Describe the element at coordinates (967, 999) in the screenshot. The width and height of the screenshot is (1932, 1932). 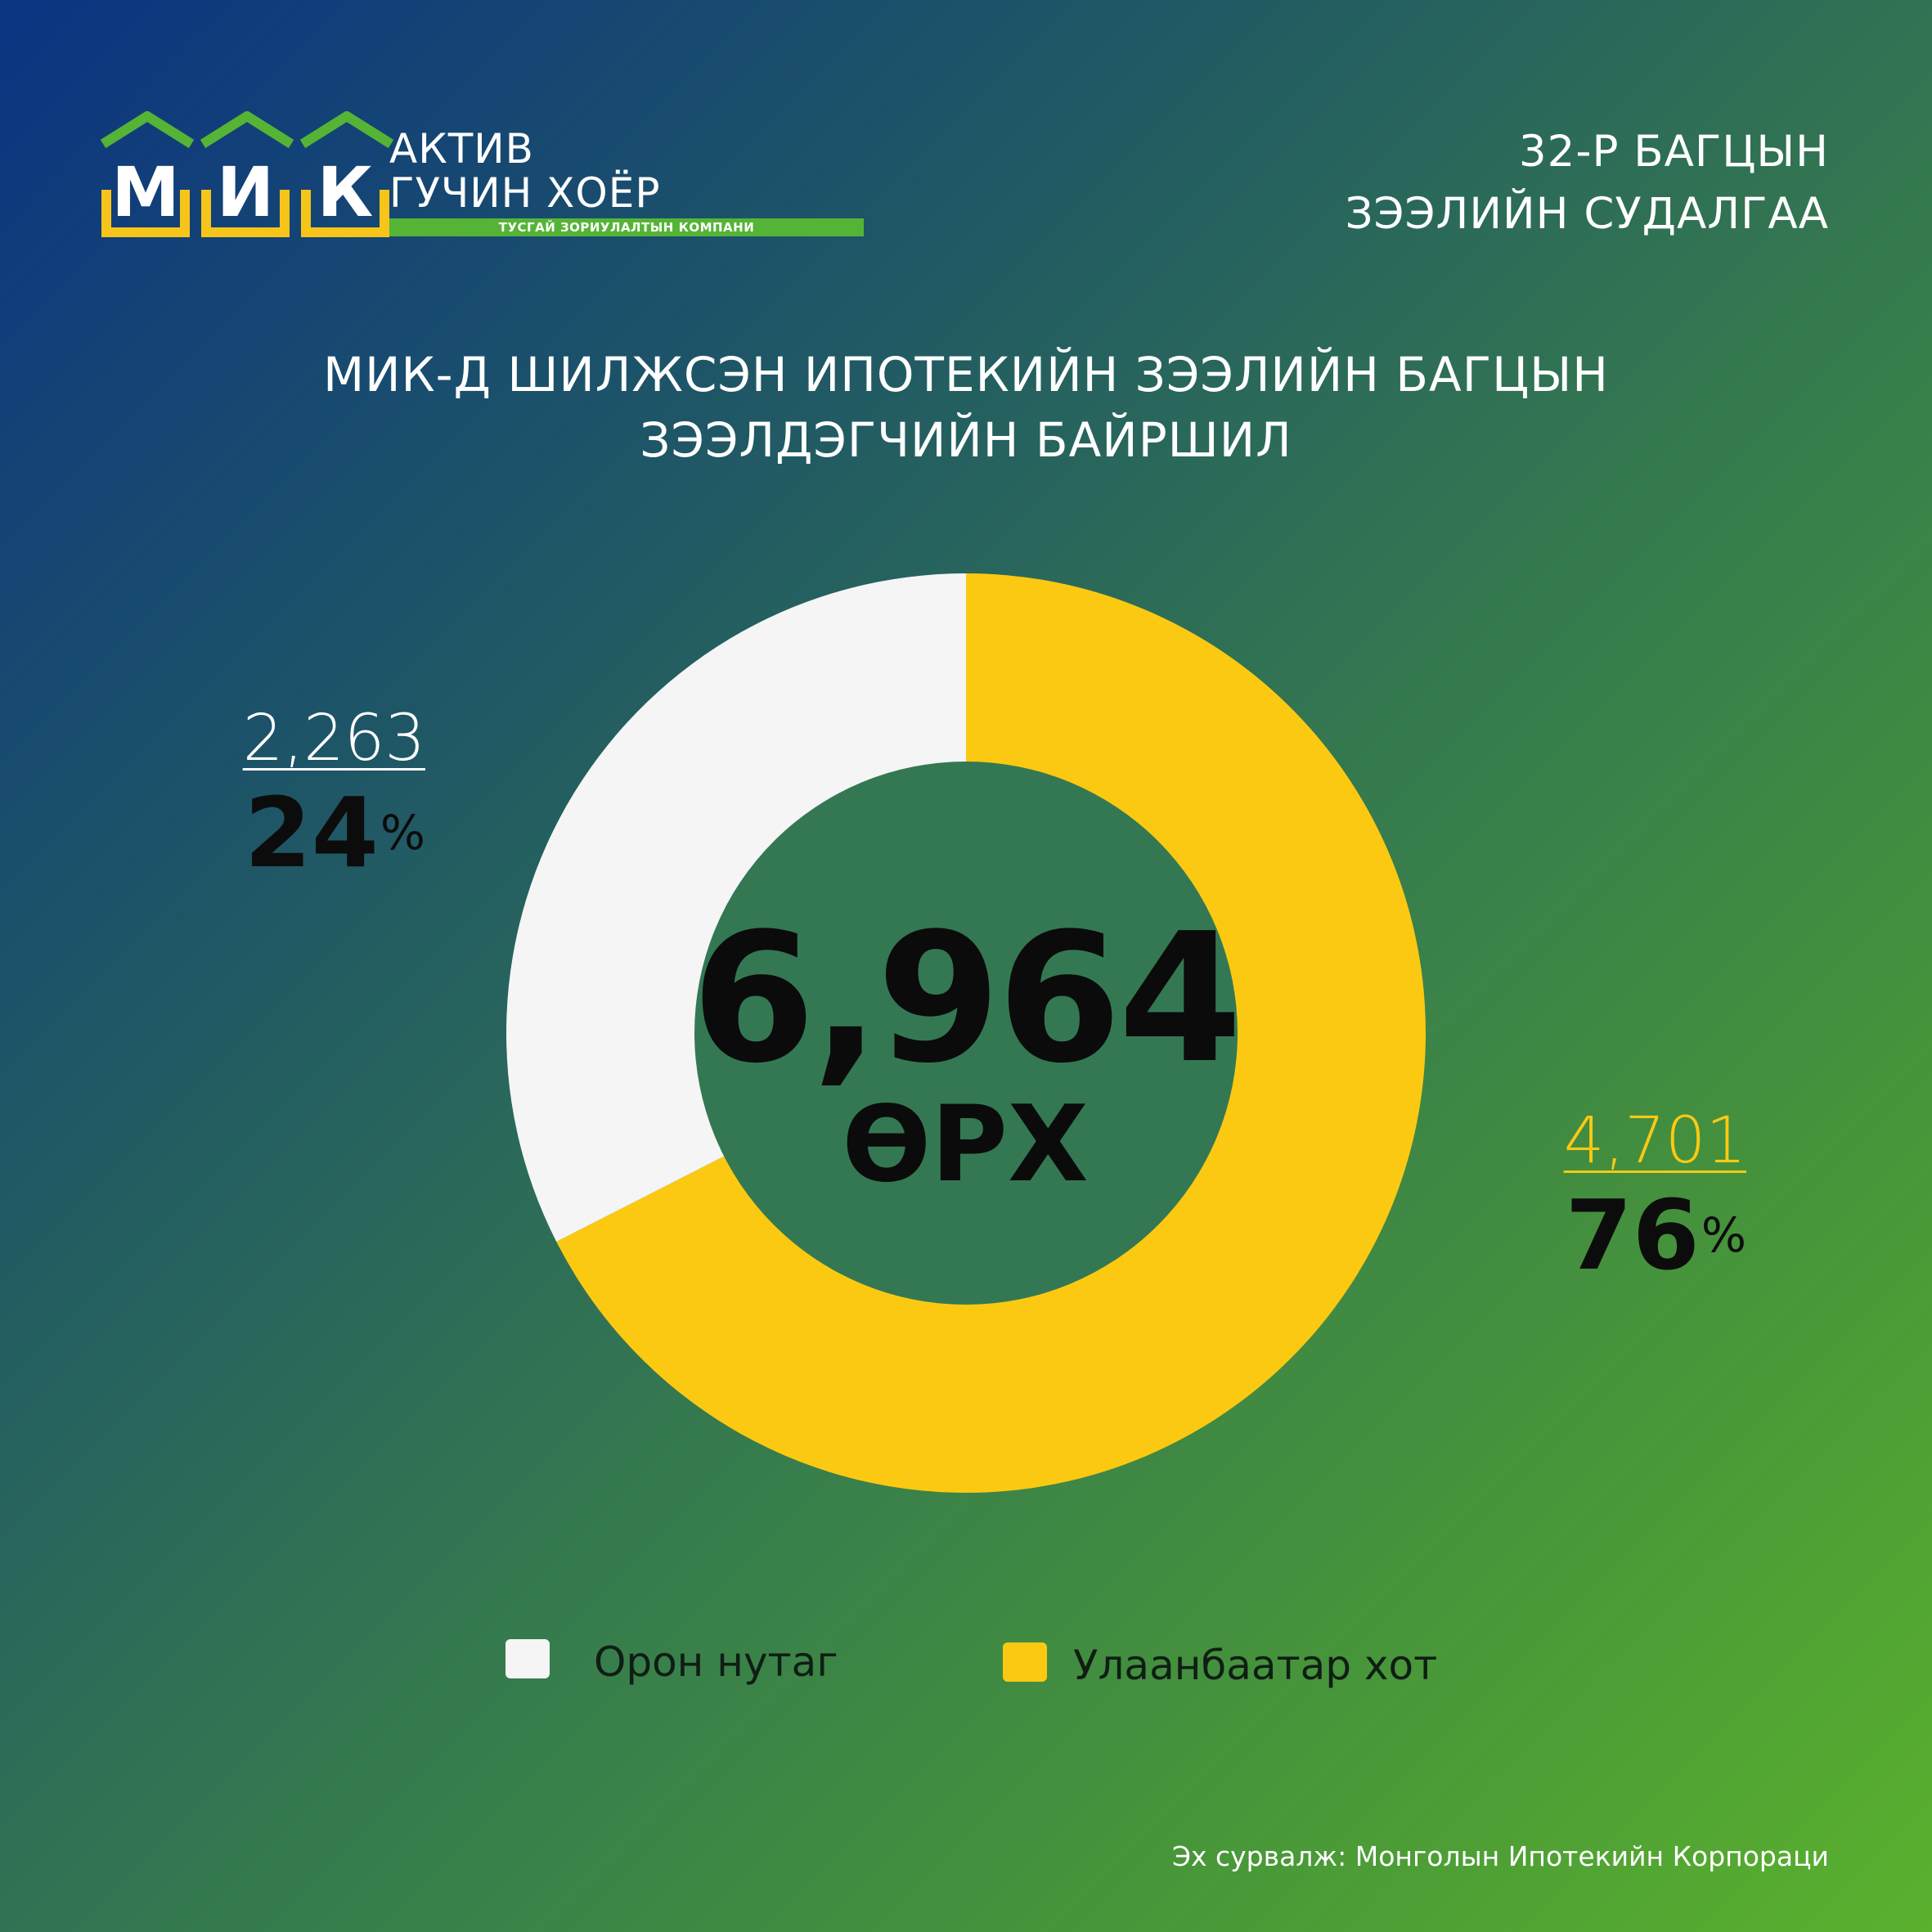
I see `center-total-value: 6,964` at that location.